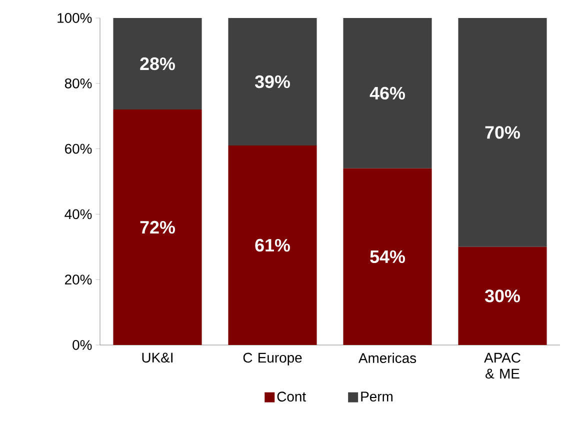 Image resolution: width=571 pixels, height=423 pixels. Describe the element at coordinates (272, 359) in the screenshot. I see `x-tick-label: C Europe` at that location.